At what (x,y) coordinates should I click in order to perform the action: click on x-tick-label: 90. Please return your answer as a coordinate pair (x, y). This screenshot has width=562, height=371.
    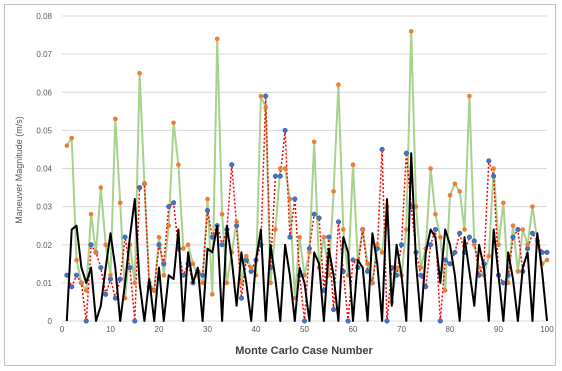
    Looking at the image, I should click on (498, 329).